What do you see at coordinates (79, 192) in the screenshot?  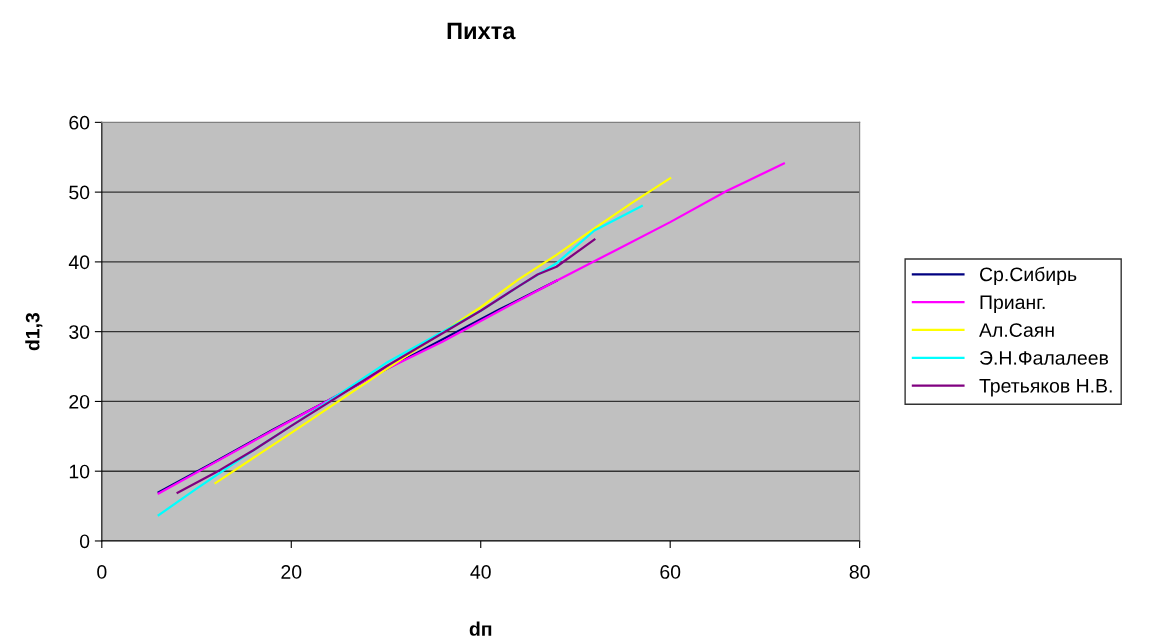 I see `y-tick-label: 50` at bounding box center [79, 192].